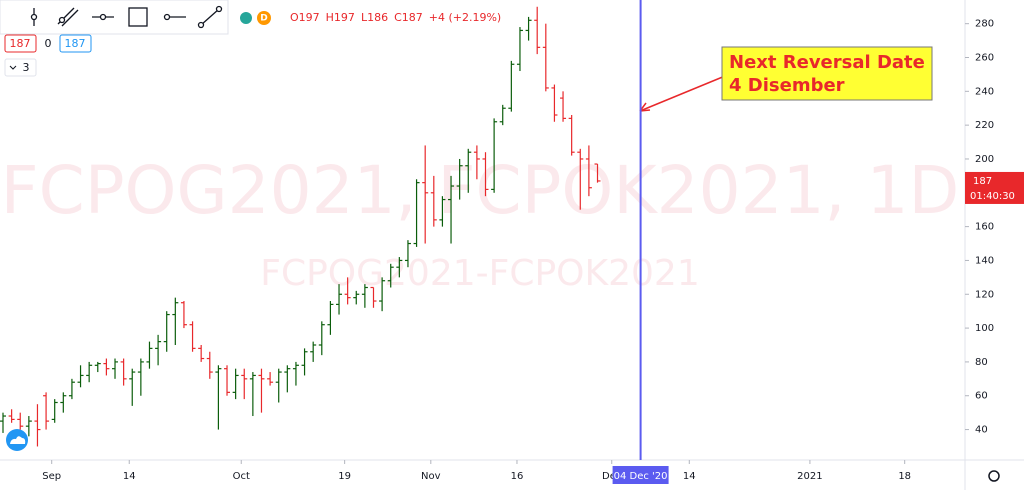  I want to click on ohlc-legend: C187, so click(408, 17).